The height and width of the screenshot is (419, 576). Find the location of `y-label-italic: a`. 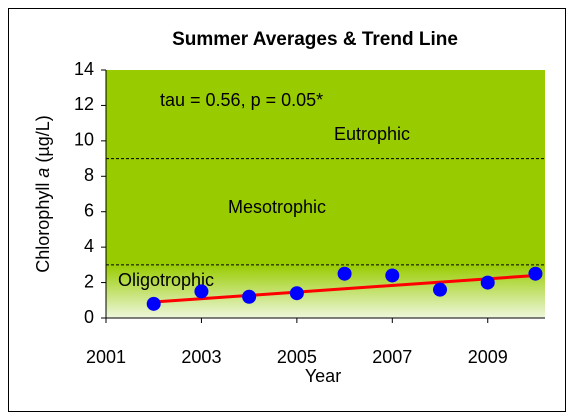

y-label-italic: a is located at coordinates (43, 173).